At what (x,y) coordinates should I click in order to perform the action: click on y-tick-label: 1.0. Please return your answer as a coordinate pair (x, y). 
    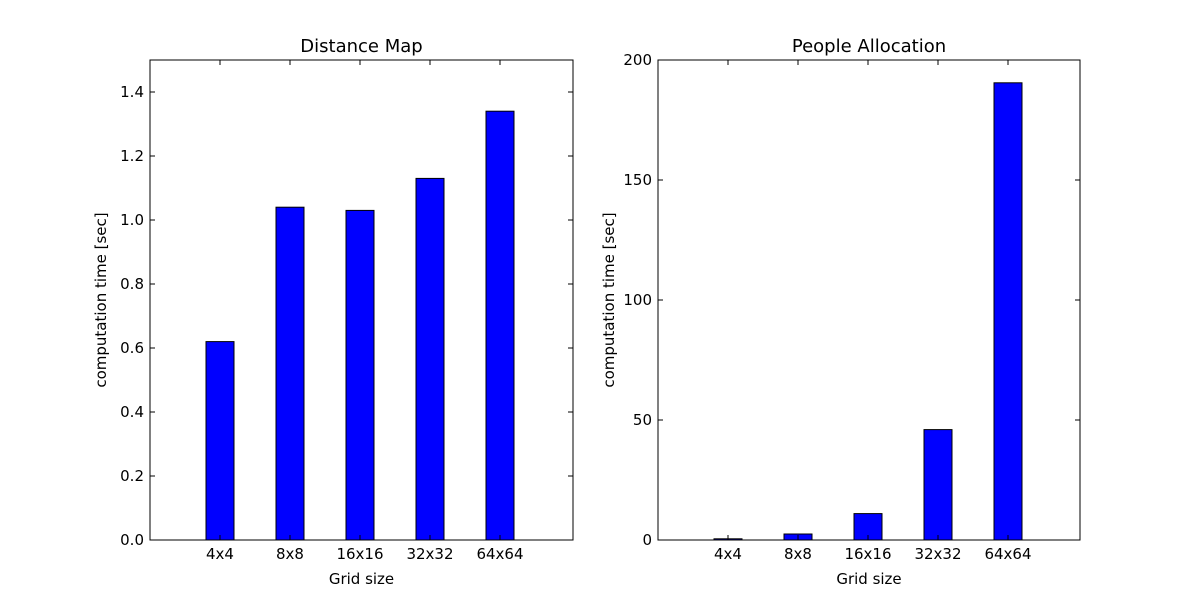
    Looking at the image, I should click on (132, 220).